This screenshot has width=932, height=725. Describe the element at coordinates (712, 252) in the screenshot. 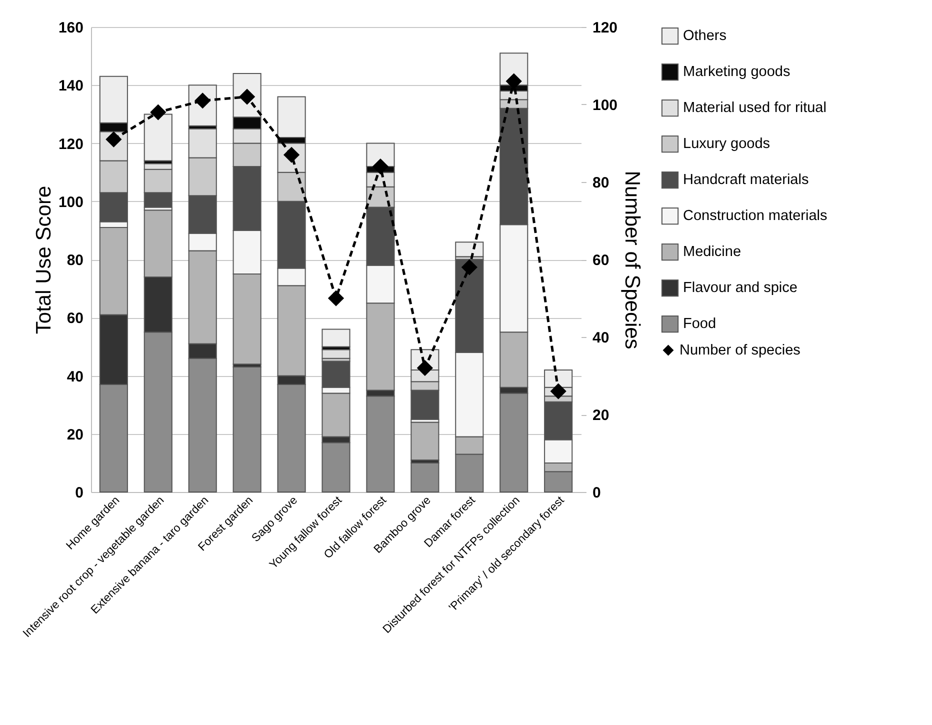

I see `legend-label: Medicine` at that location.